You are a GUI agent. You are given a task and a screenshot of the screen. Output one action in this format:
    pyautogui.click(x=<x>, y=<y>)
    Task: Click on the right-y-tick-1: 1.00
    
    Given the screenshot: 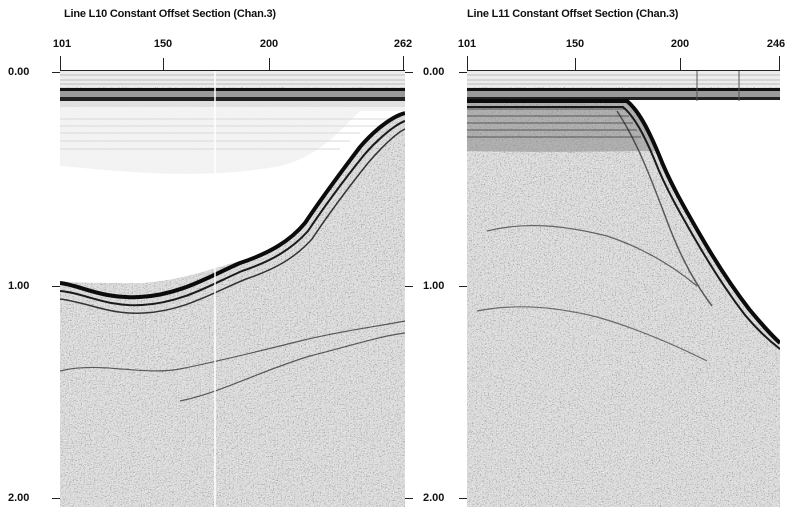 What is the action you would take?
    pyautogui.click(x=434, y=286)
    